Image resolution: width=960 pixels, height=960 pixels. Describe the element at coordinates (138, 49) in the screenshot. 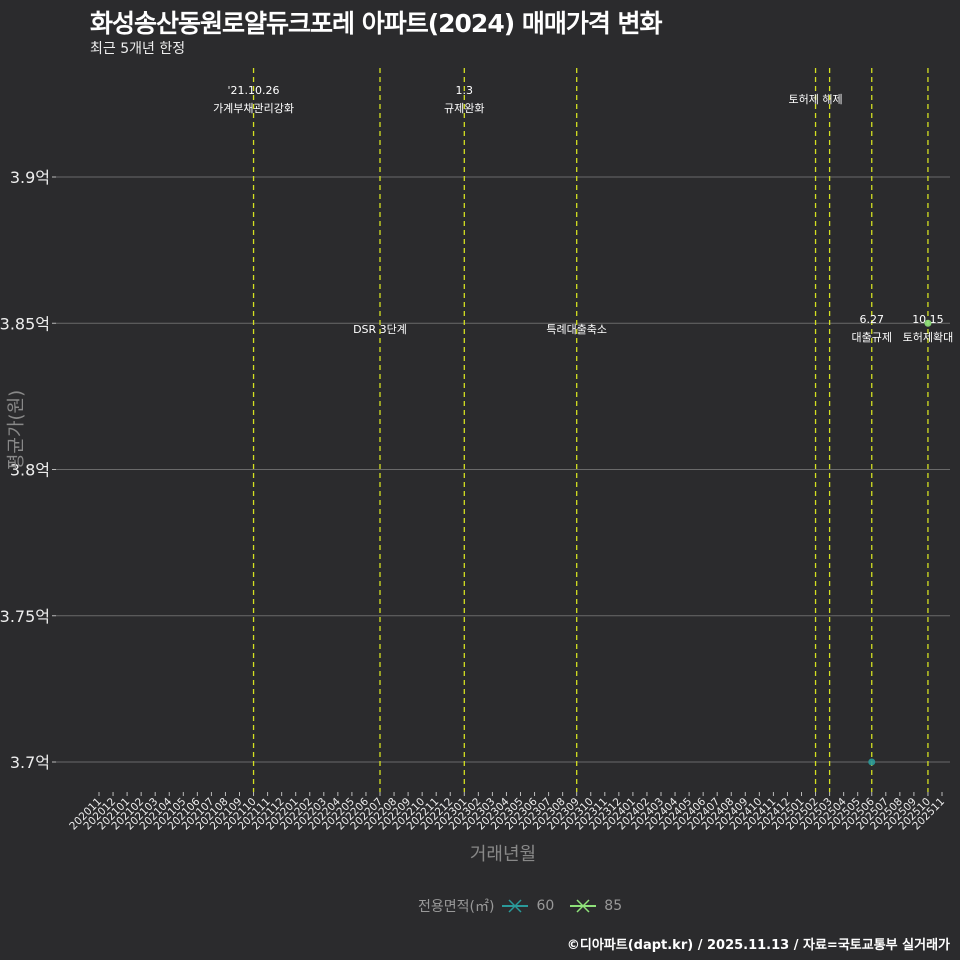

I see `chart-subtitle: 최근 5개년 한정` at that location.